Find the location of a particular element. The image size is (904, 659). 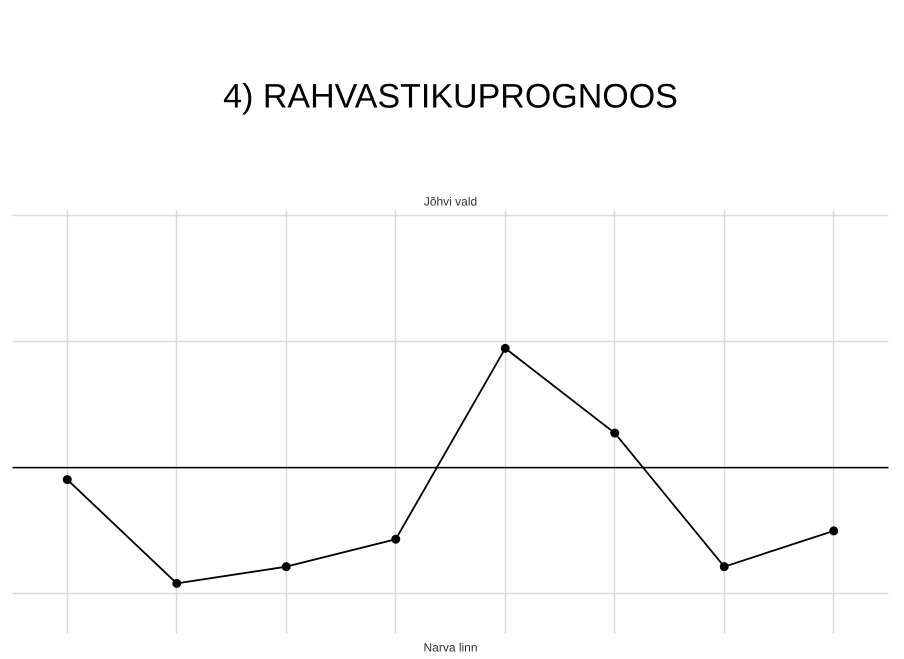

chart-title: 4) RAHVASTIKUPROGNOOS is located at coordinates (450, 97).